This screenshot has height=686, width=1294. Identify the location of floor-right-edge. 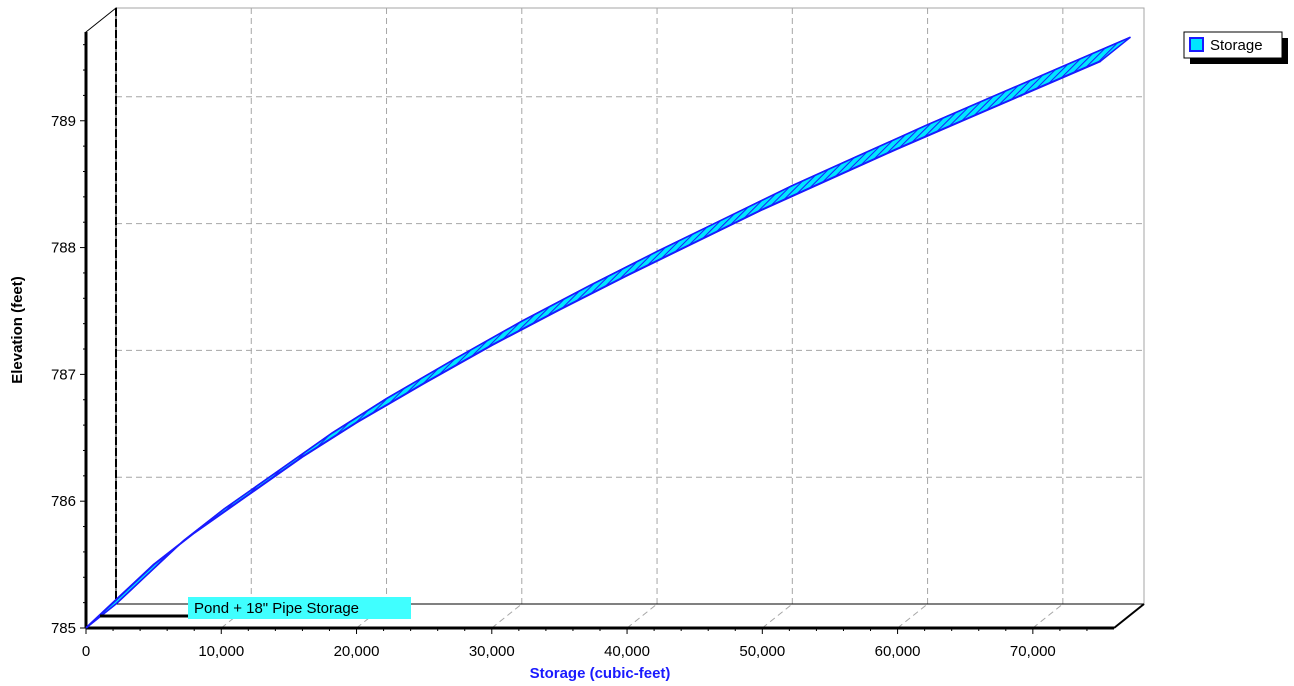
(1129, 616).